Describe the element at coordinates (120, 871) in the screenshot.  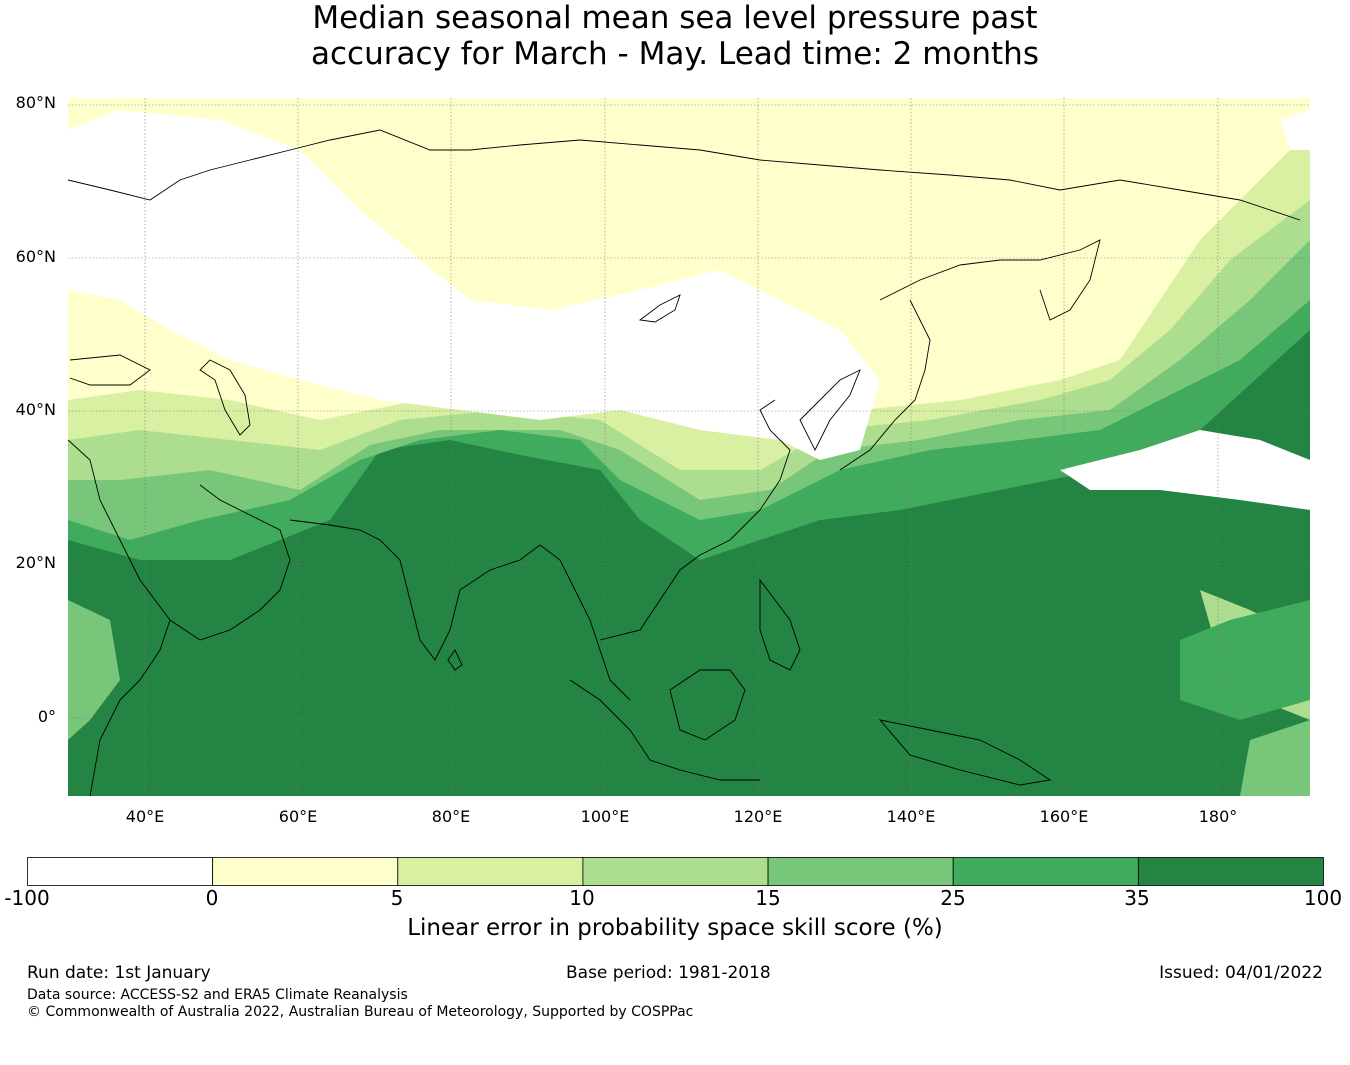
I see `colorbar-bin--100-to-0` at that location.